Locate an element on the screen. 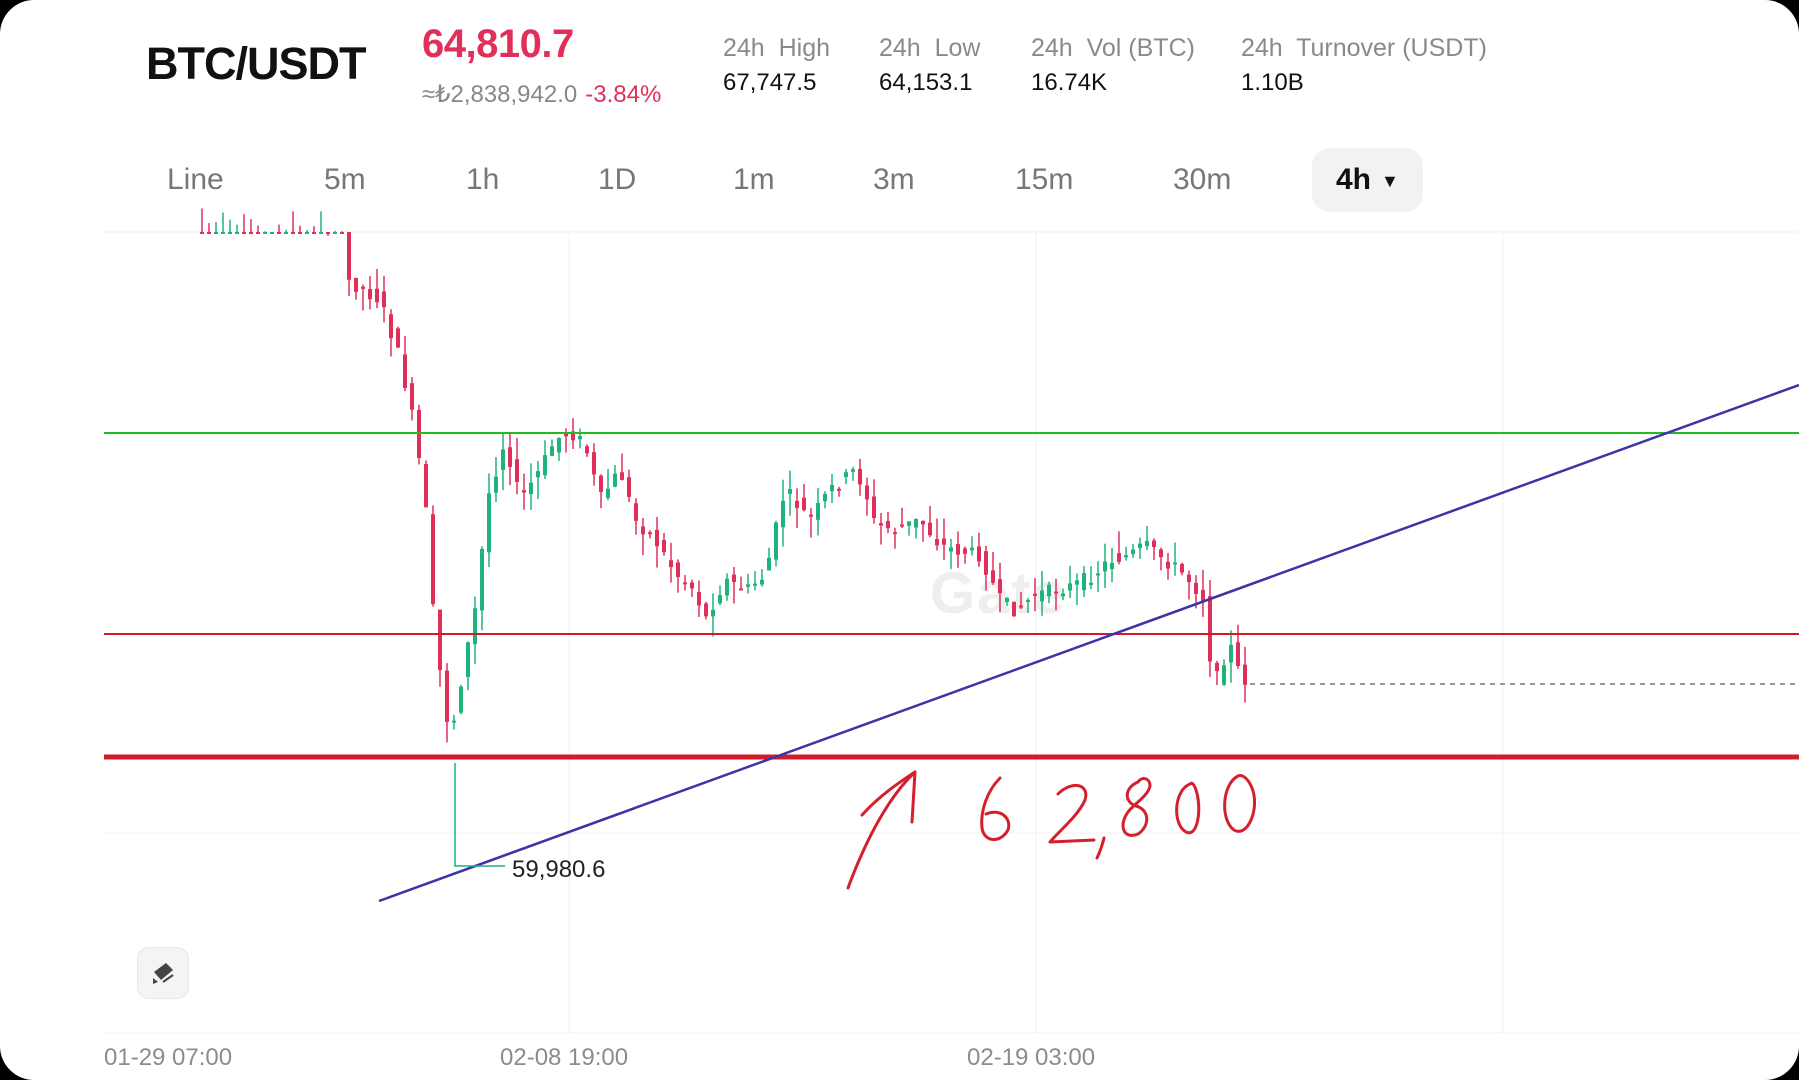 This screenshot has height=1080, width=1799. chevron-down-icon: ▼ is located at coordinates (1390, 181).